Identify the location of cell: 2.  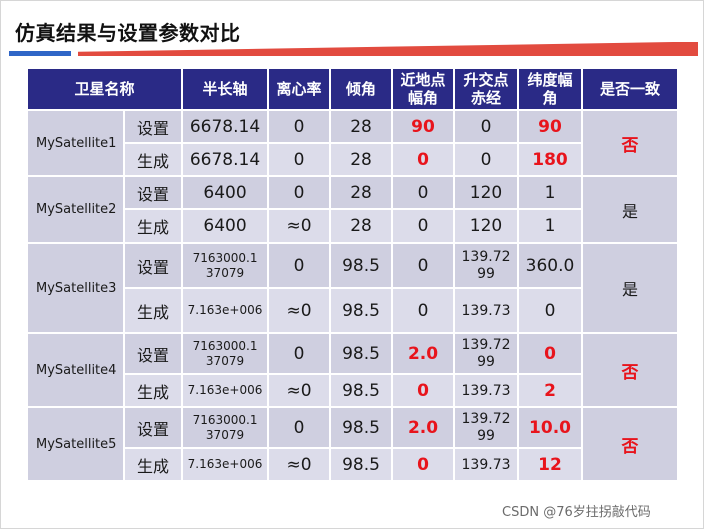
(550, 390).